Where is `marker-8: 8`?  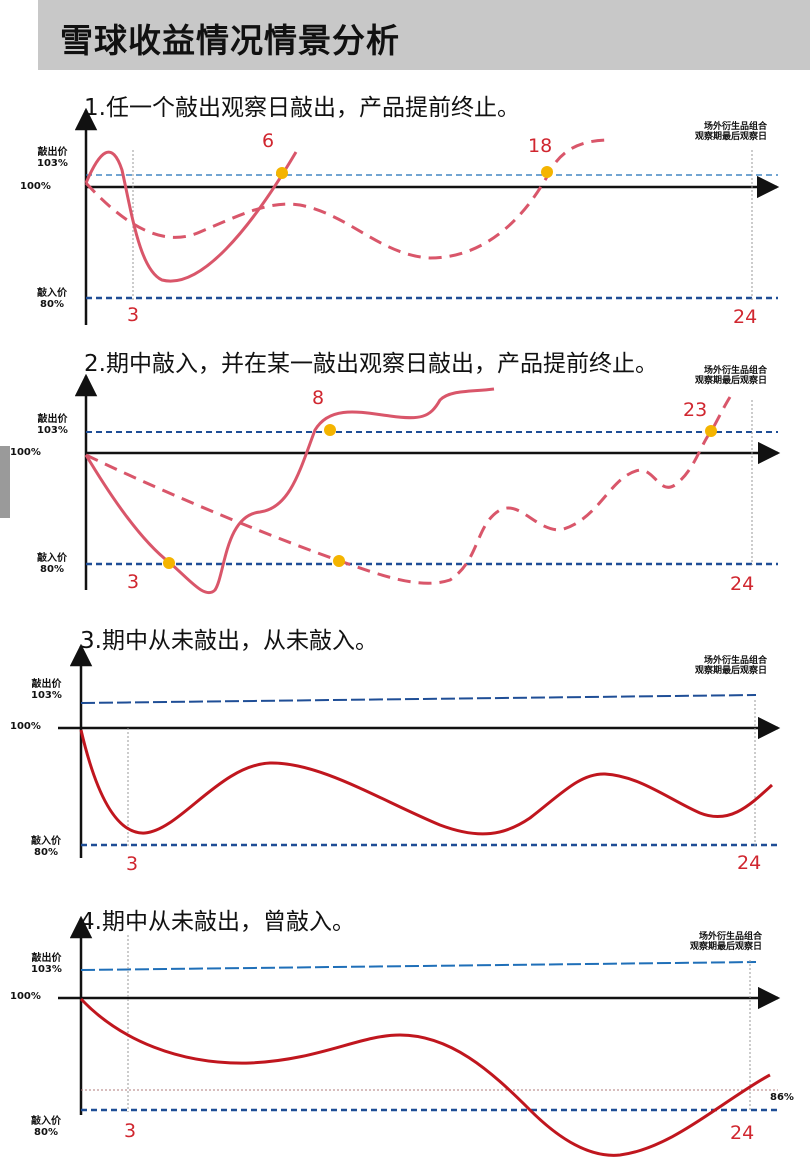 marker-8: 8 is located at coordinates (318, 398).